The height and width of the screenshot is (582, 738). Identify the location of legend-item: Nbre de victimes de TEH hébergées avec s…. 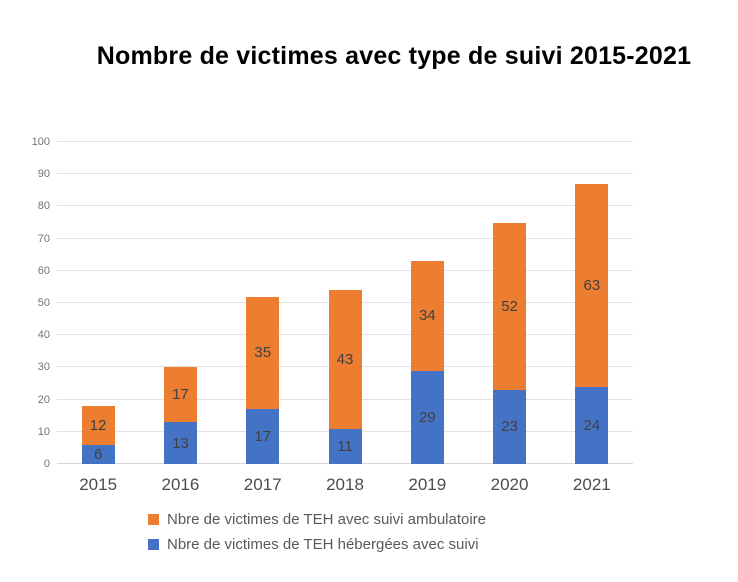
(317, 544).